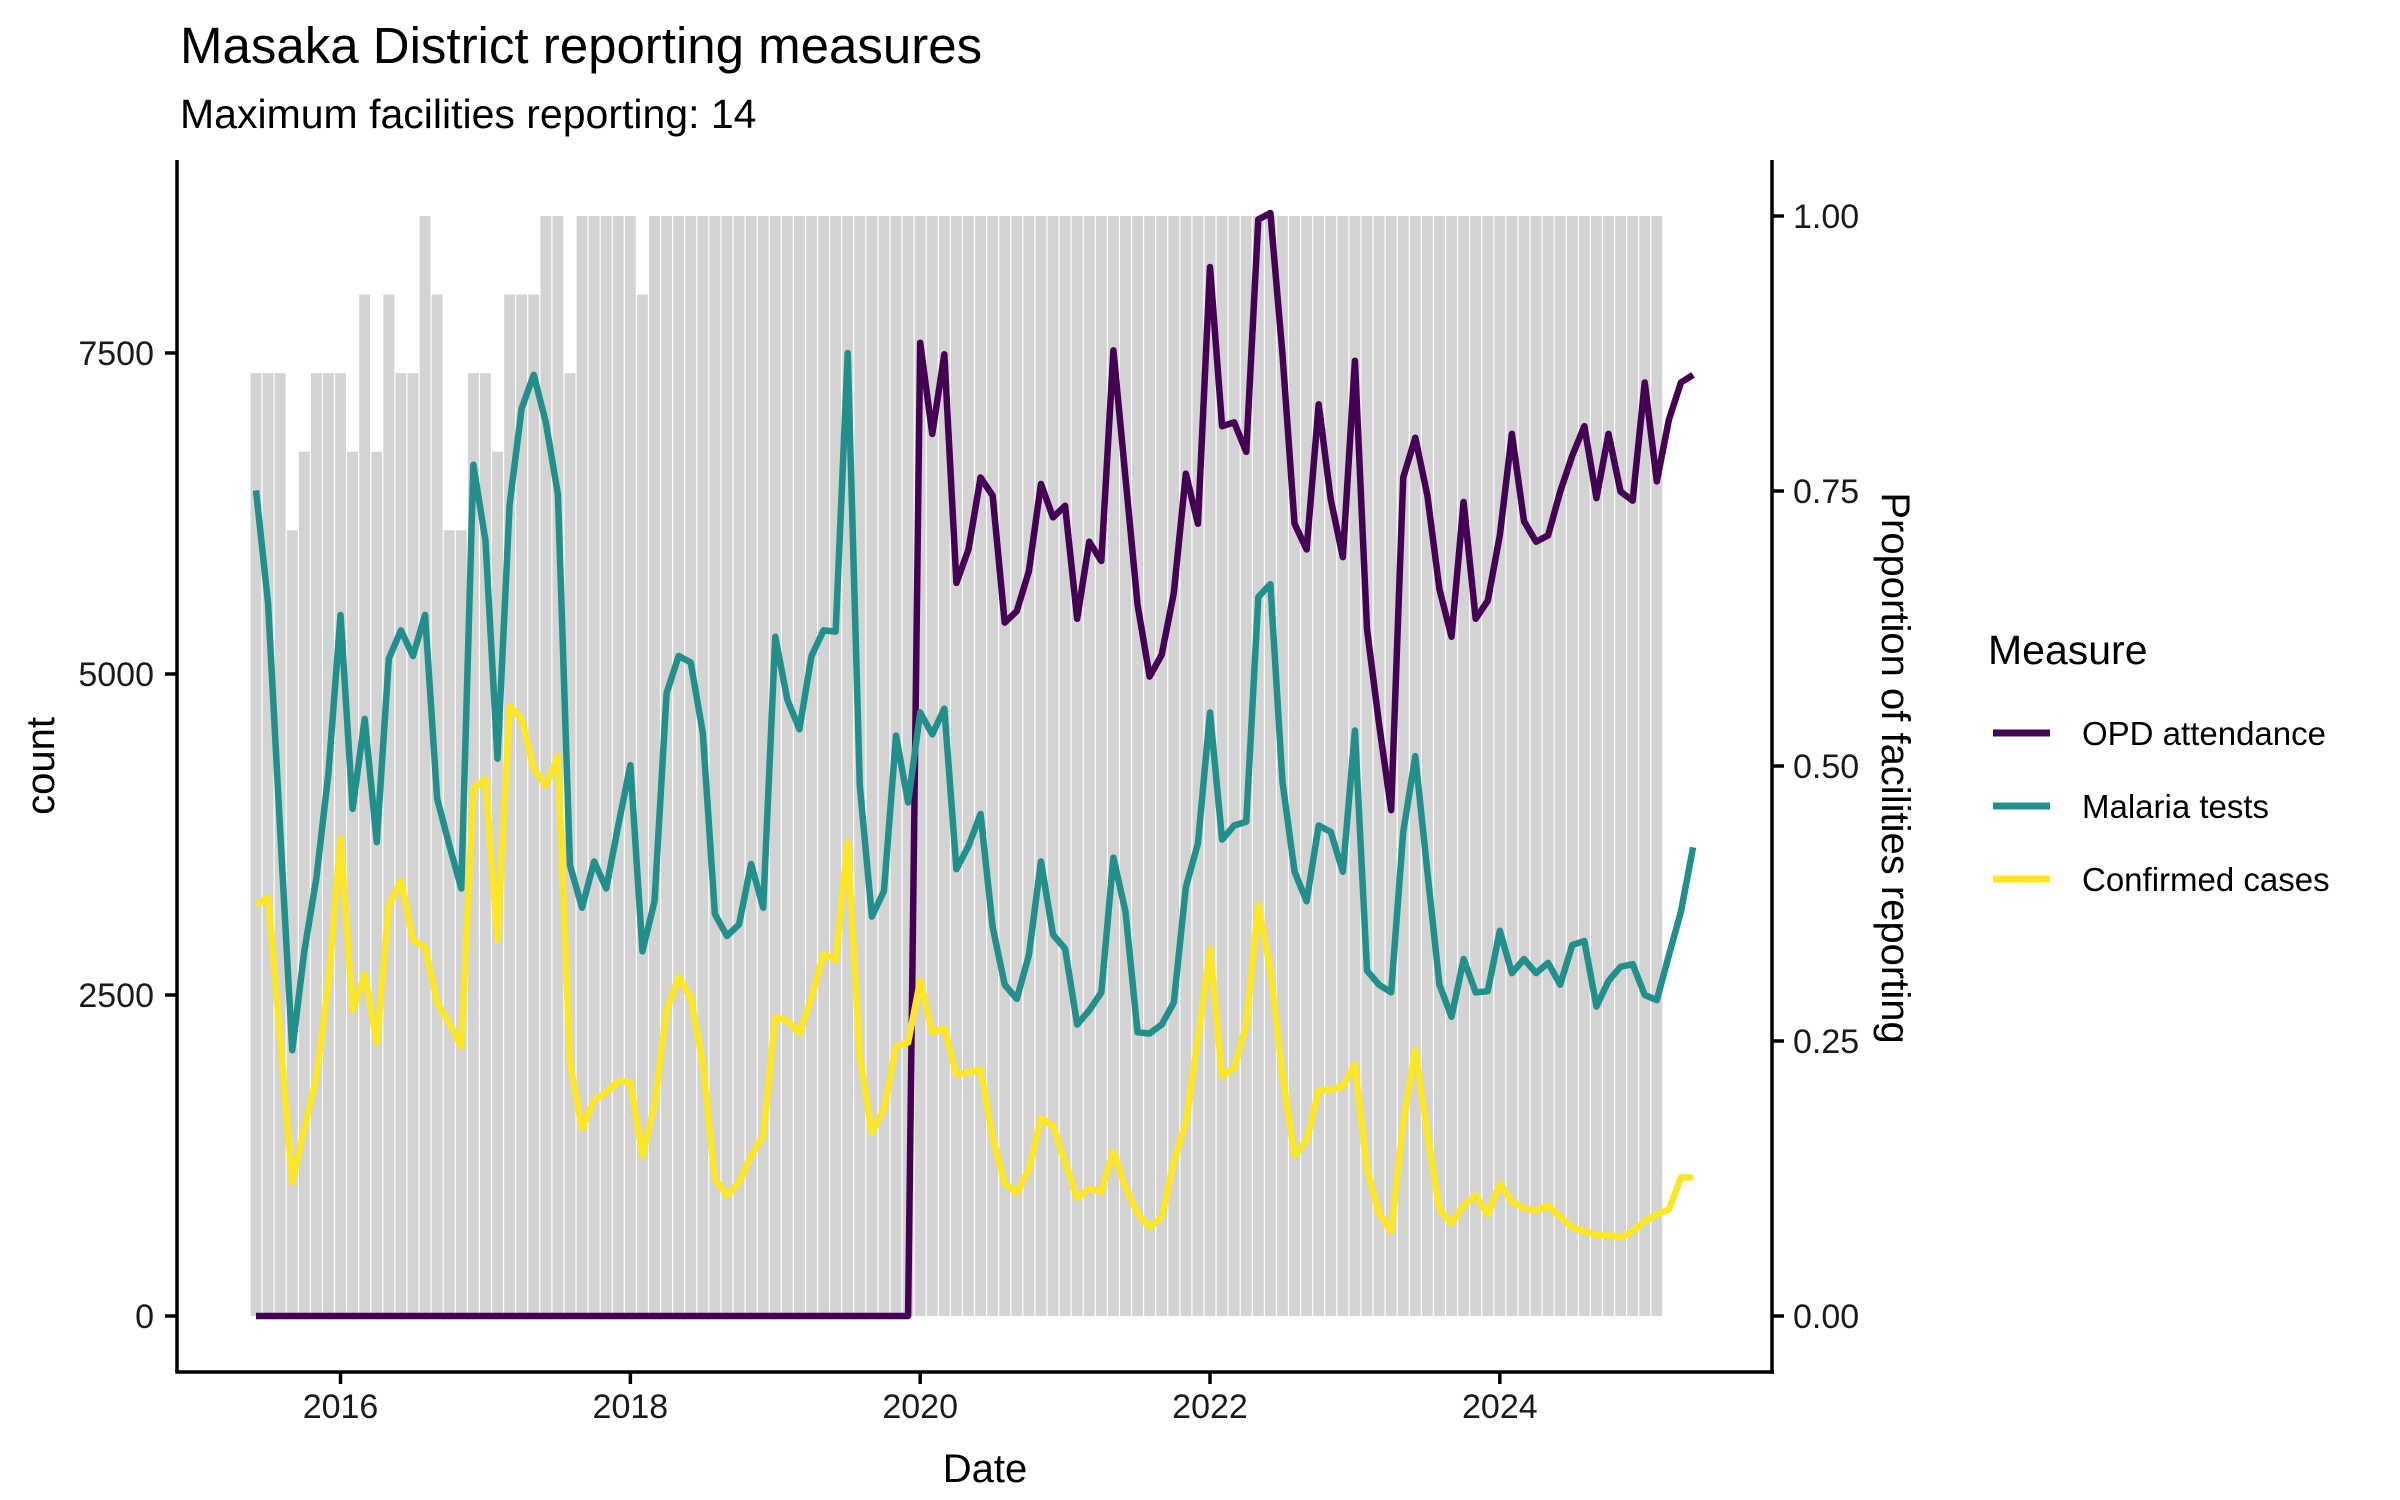  What do you see at coordinates (127, 835) in the screenshot?
I see `y-ticks-left: 0 2500 5000 7500` at bounding box center [127, 835].